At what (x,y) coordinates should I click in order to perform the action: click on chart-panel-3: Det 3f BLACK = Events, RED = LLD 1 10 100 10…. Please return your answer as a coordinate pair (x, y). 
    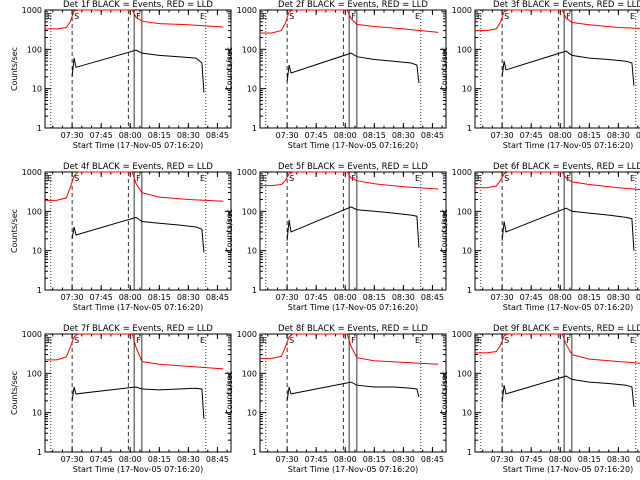
    Looking at the image, I should click on (540, 75).